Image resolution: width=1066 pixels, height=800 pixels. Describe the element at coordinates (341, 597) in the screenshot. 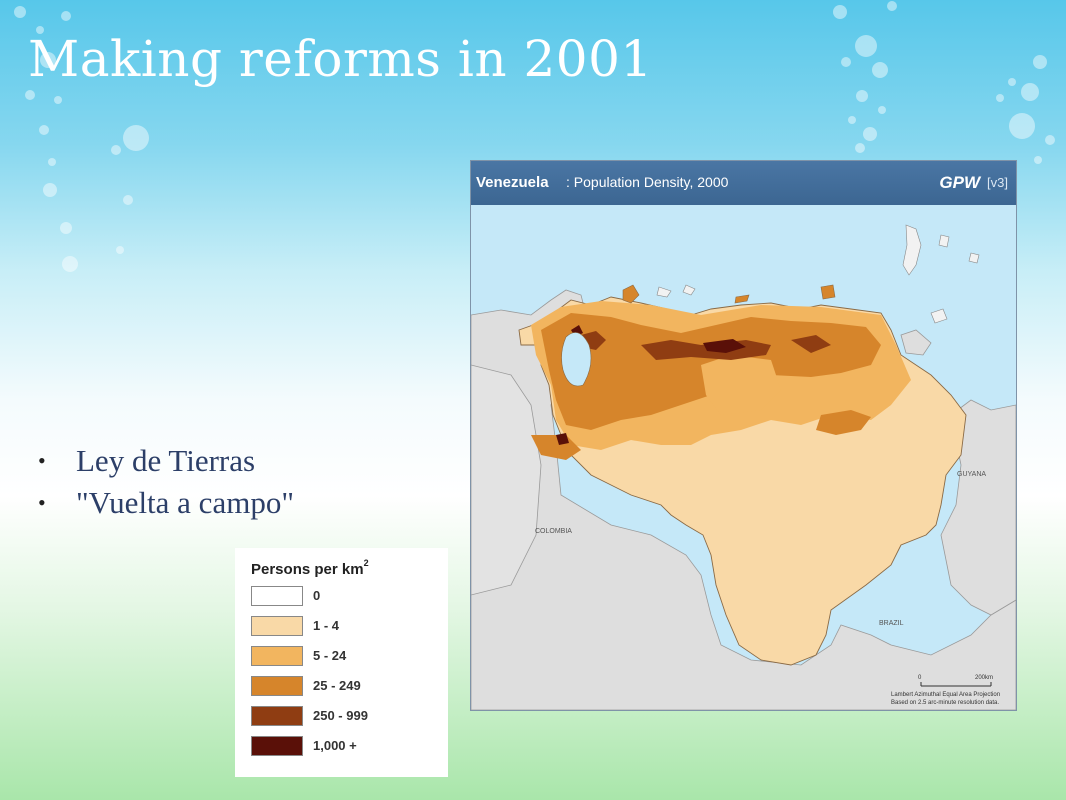

I see `legend-item: 0` at that location.